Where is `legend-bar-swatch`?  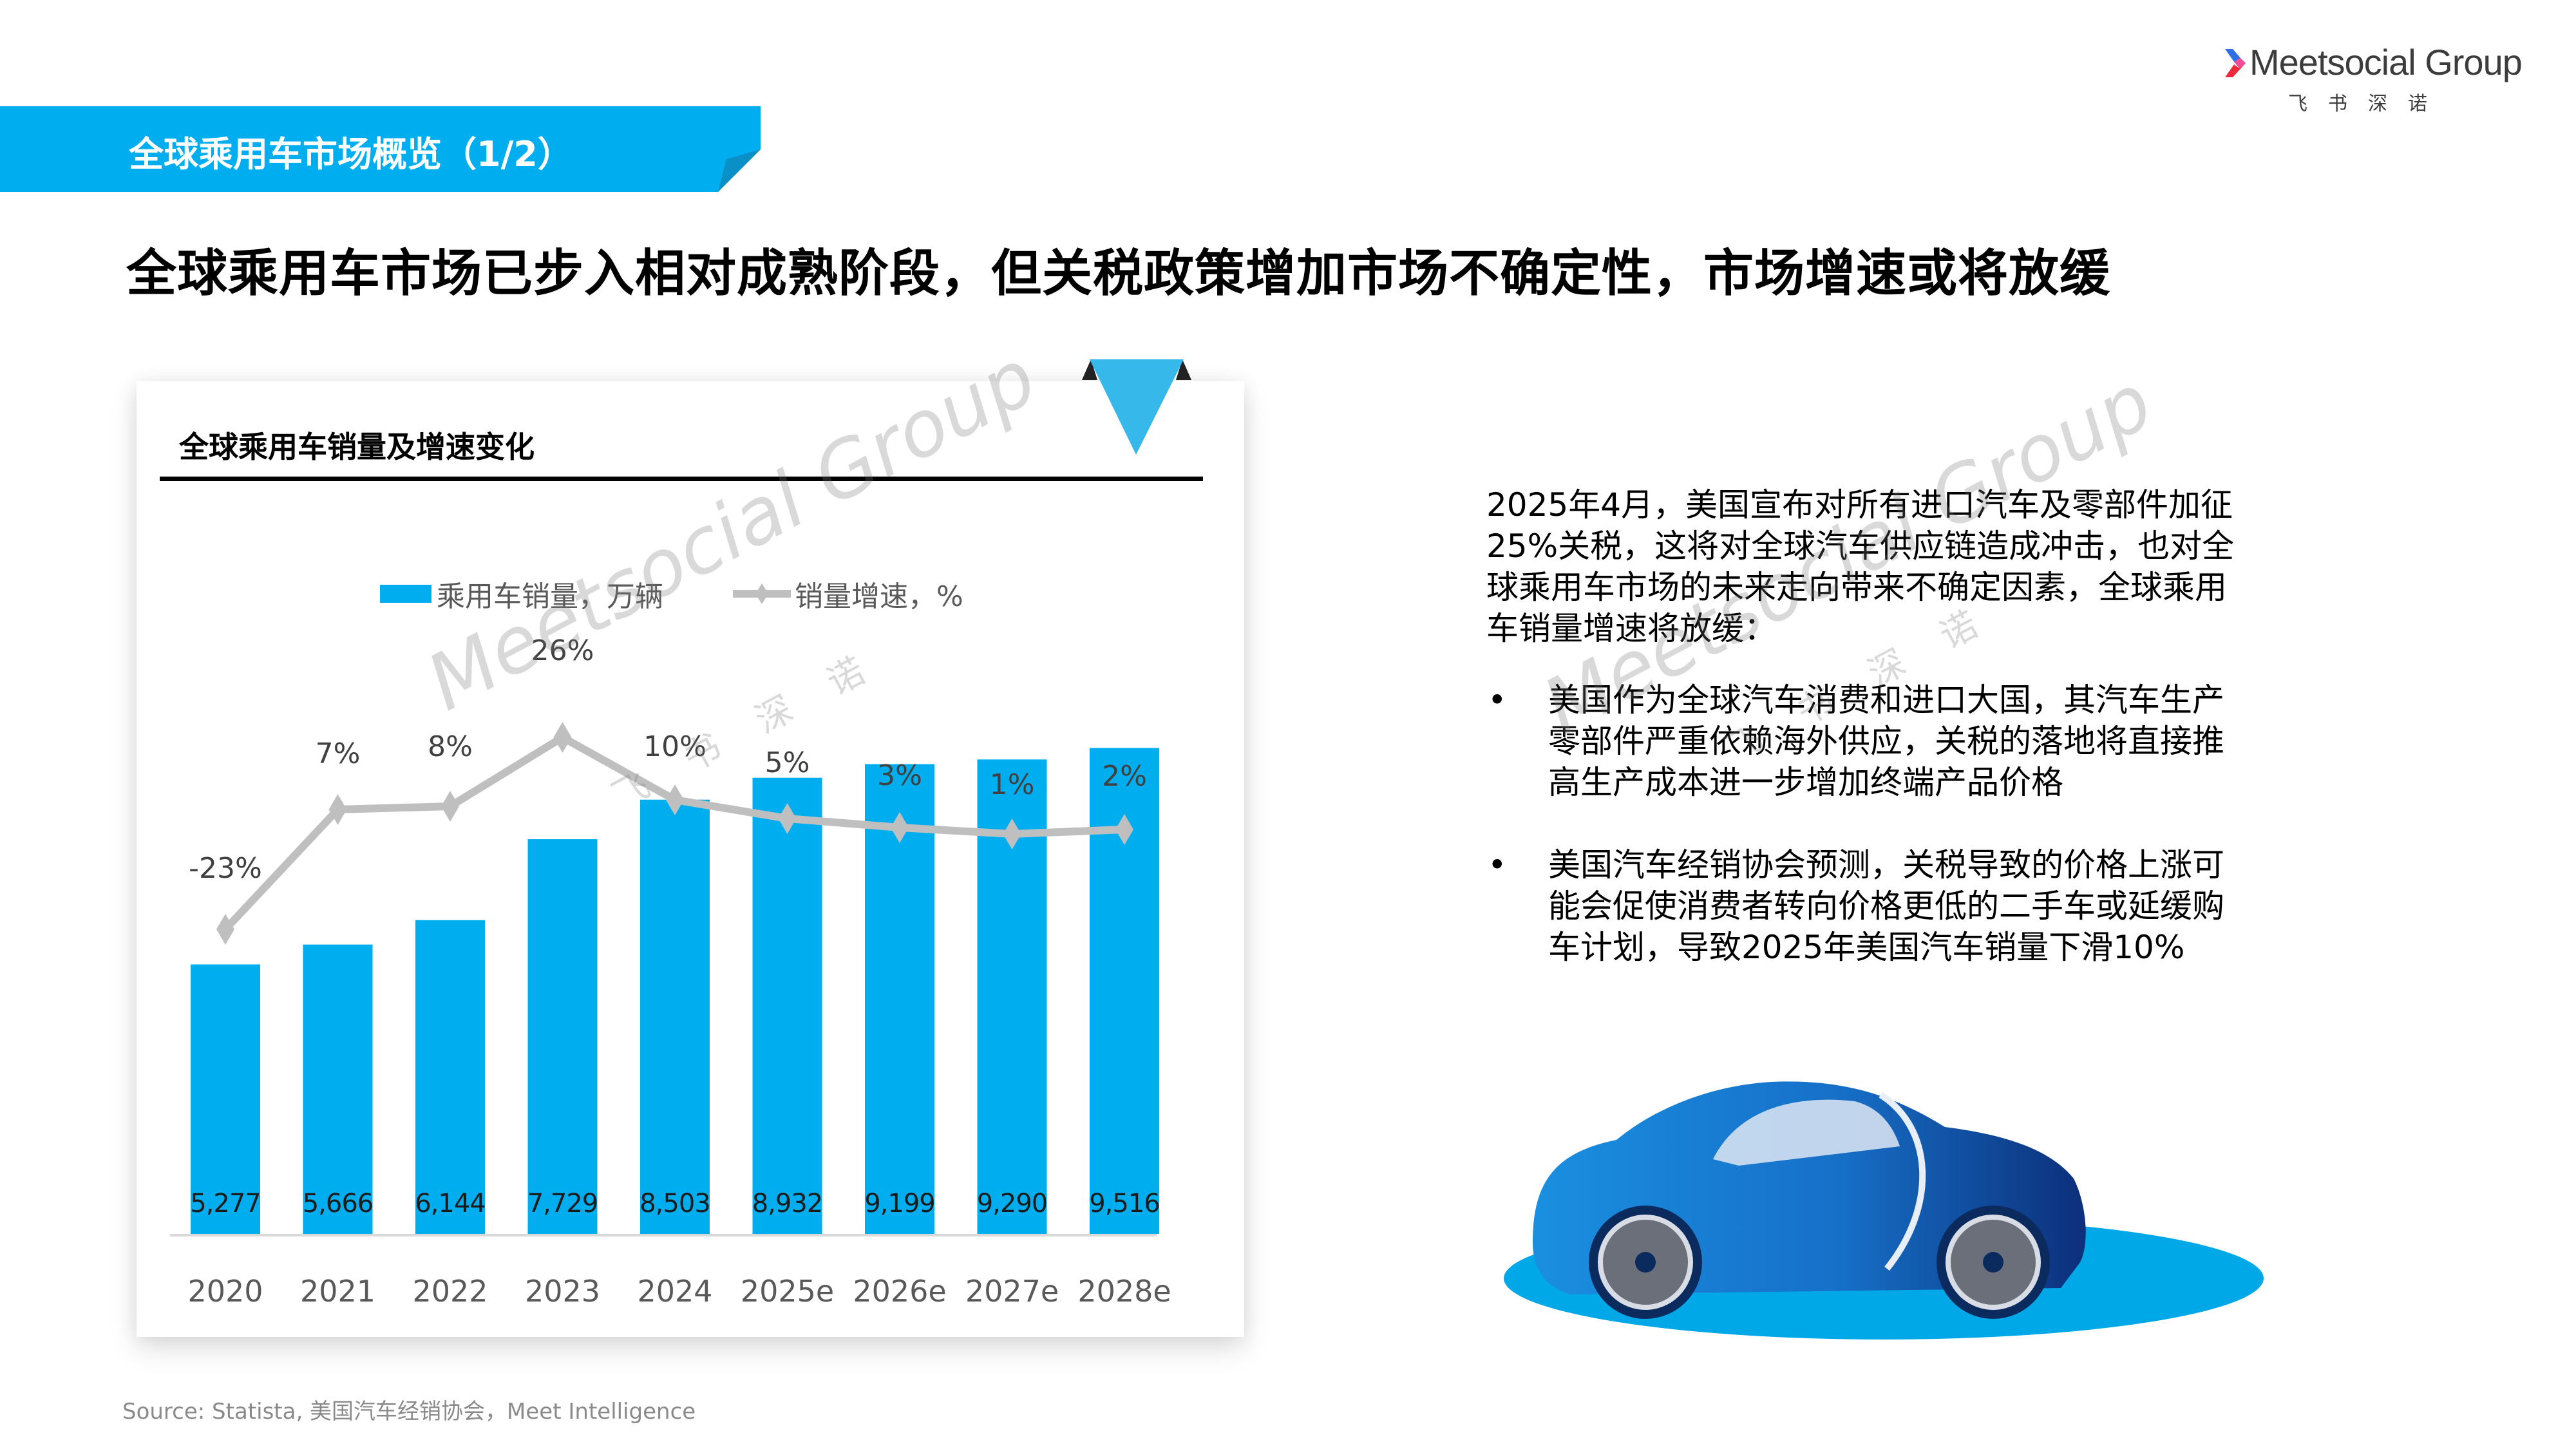
legend-bar-swatch is located at coordinates (405, 594).